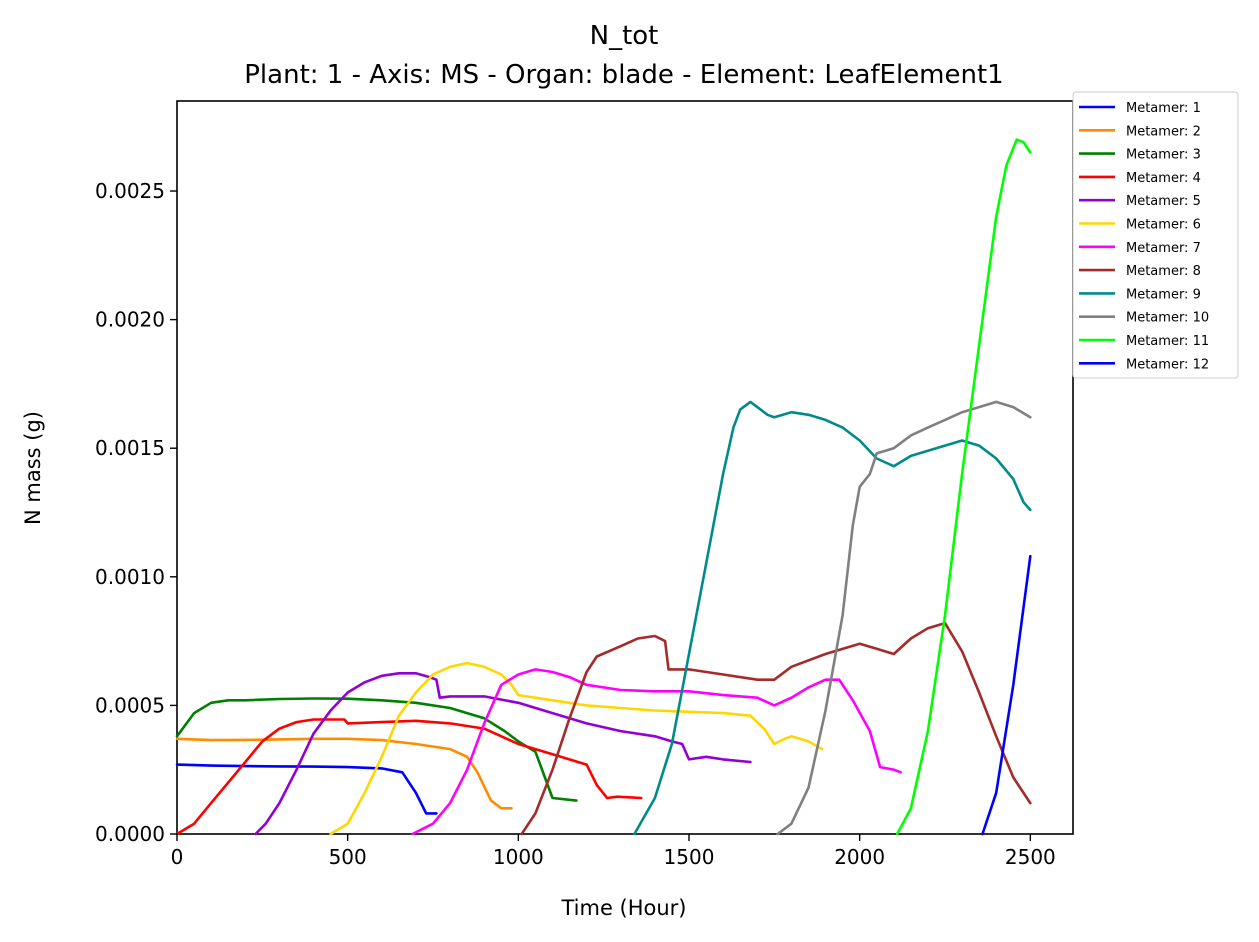  Describe the element at coordinates (613, 851) in the screenshot. I see `x-axis-ticks: 0 500 1000 1500 2000 2500` at that location.